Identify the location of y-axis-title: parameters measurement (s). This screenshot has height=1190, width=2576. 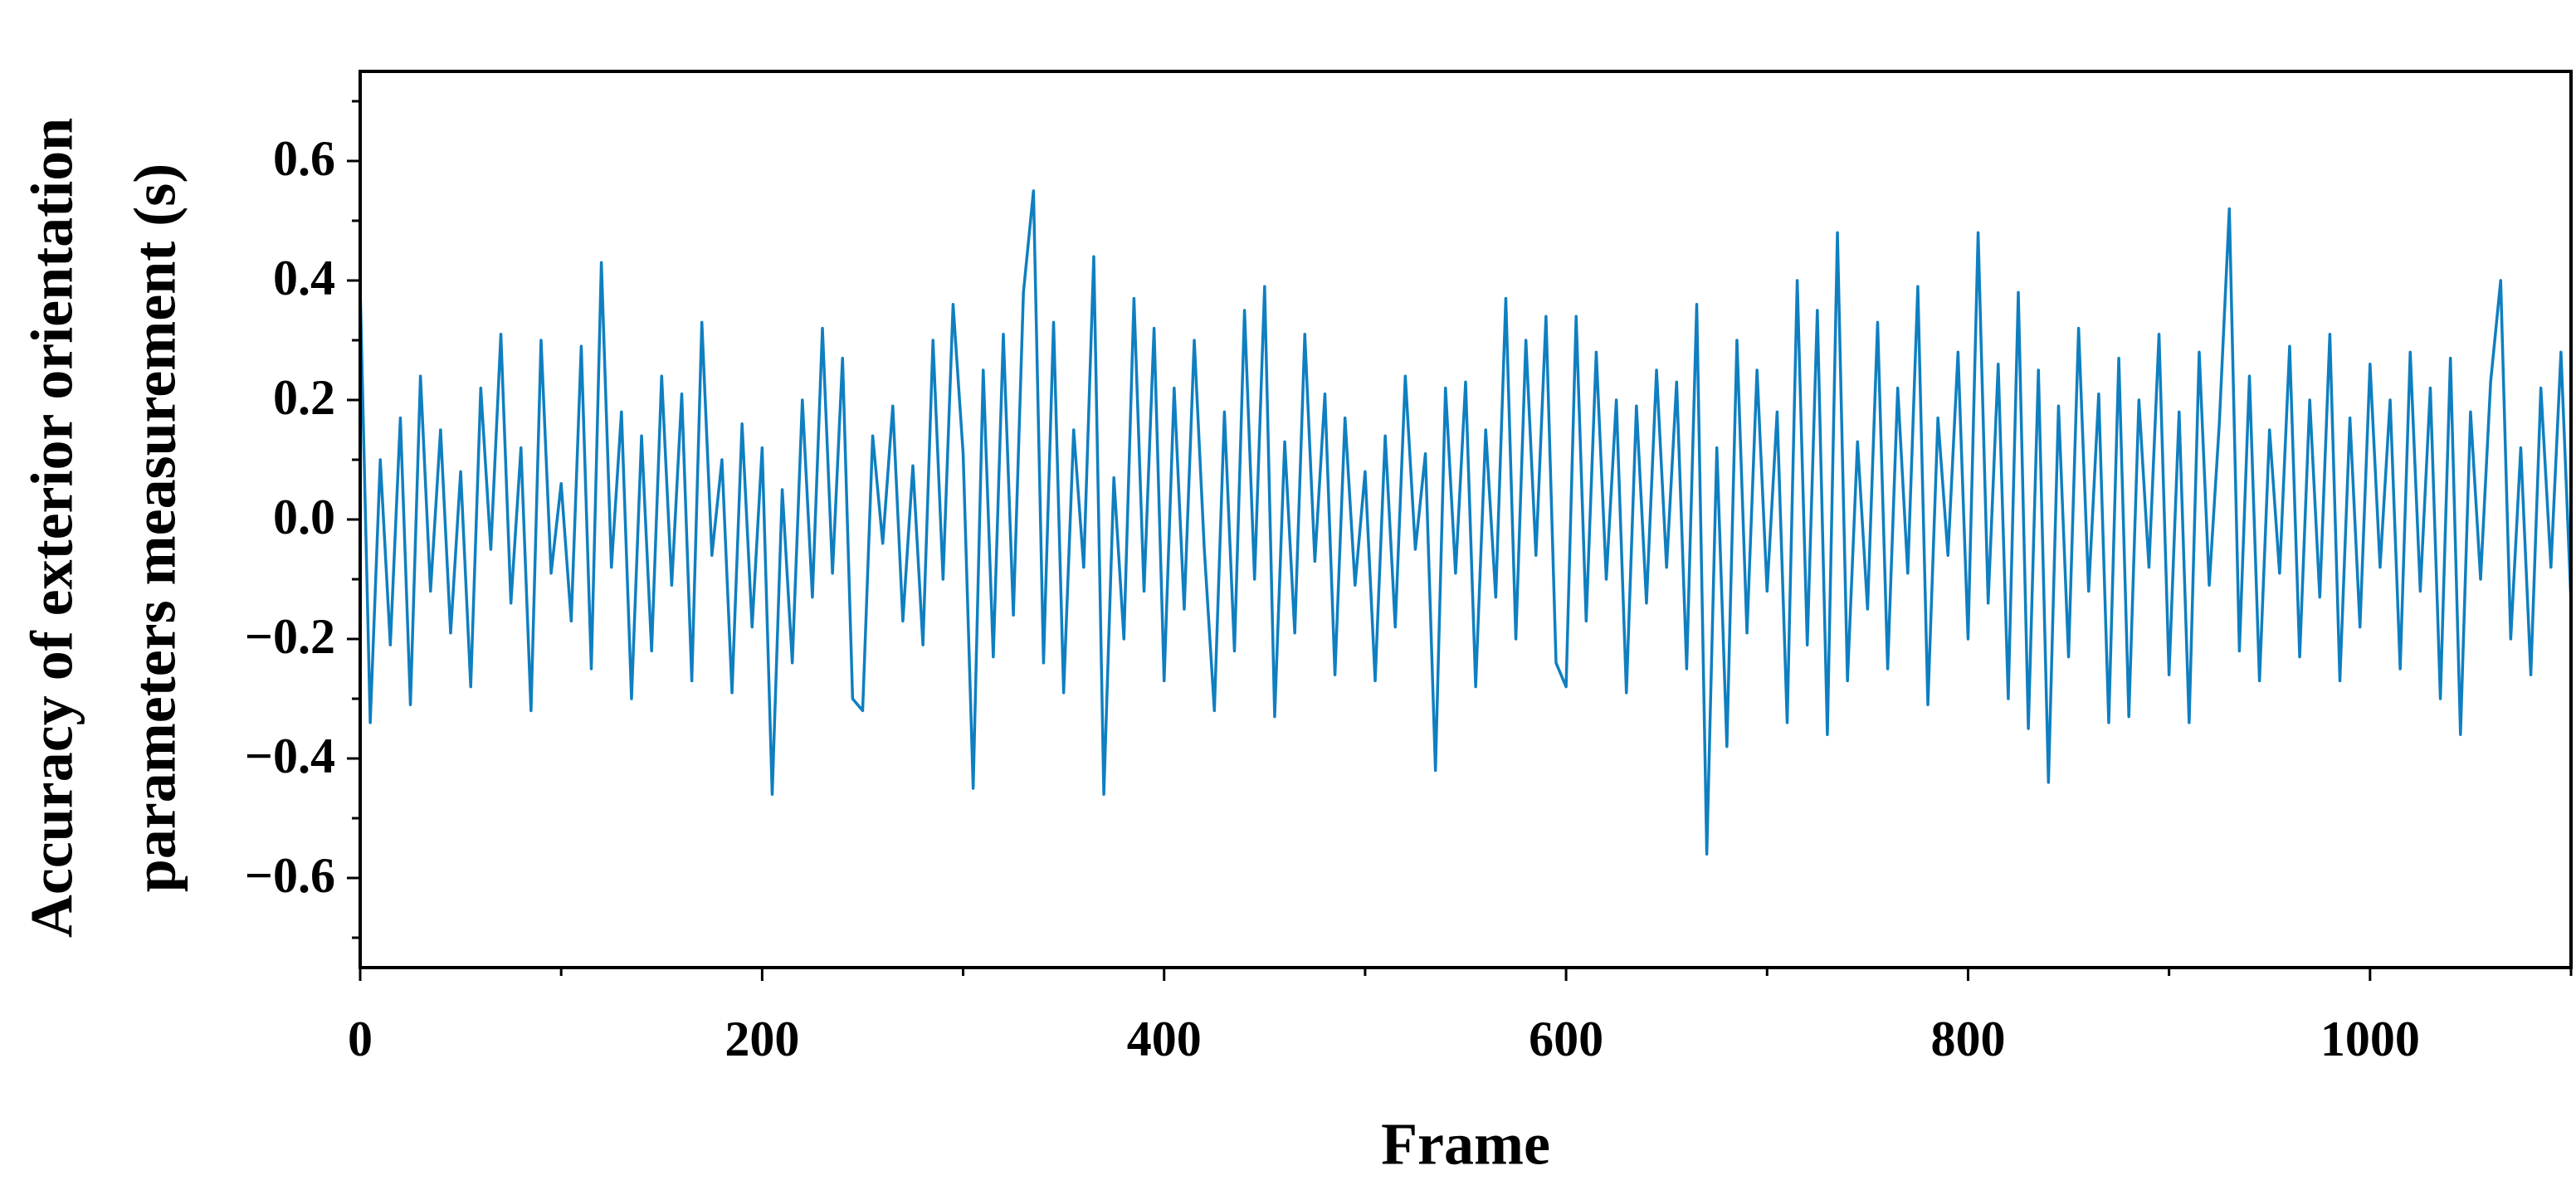
(155, 527).